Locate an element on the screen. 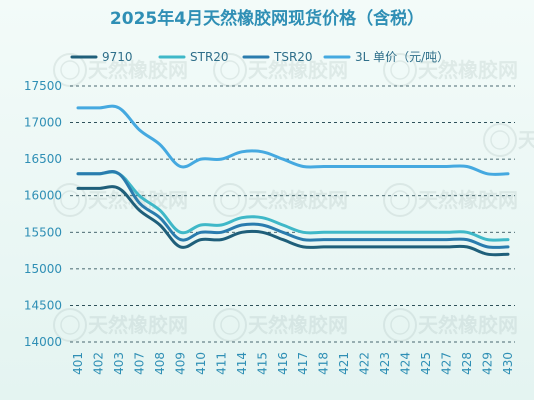 Image resolution: width=534 pixels, height=400 pixels. x-tick-label: 402 is located at coordinates (98, 363).